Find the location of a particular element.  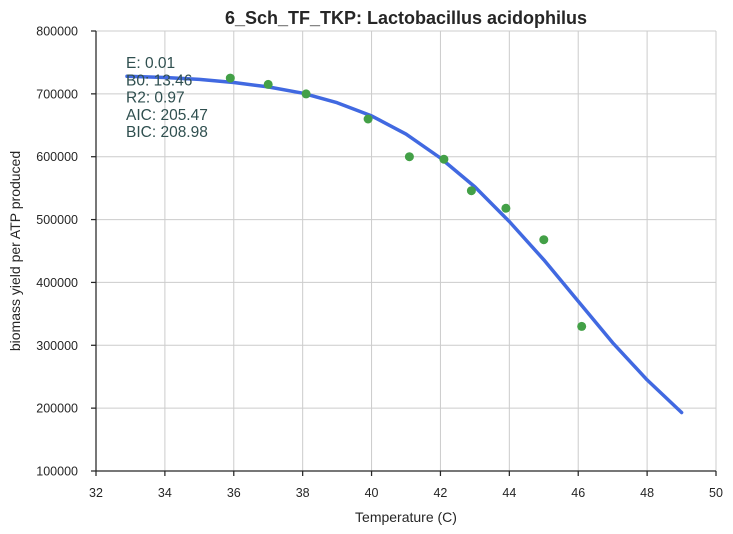

x-tick-label: 46 is located at coordinates (578, 493).